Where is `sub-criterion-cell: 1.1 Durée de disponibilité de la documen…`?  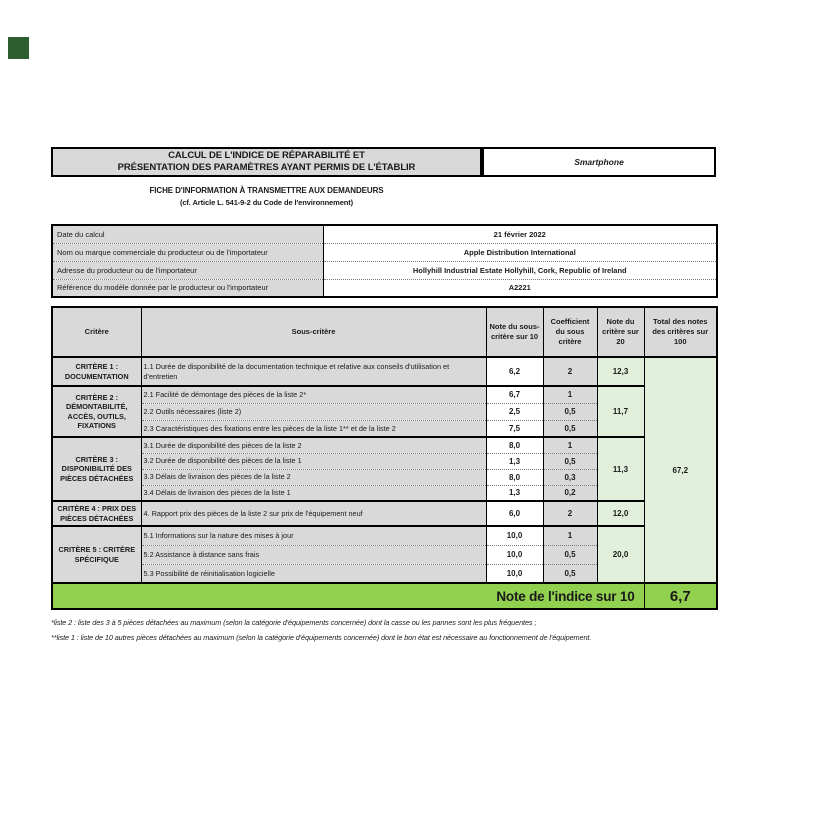 sub-criterion-cell: 1.1 Durée de disponibilité de la documen… is located at coordinates (313, 371).